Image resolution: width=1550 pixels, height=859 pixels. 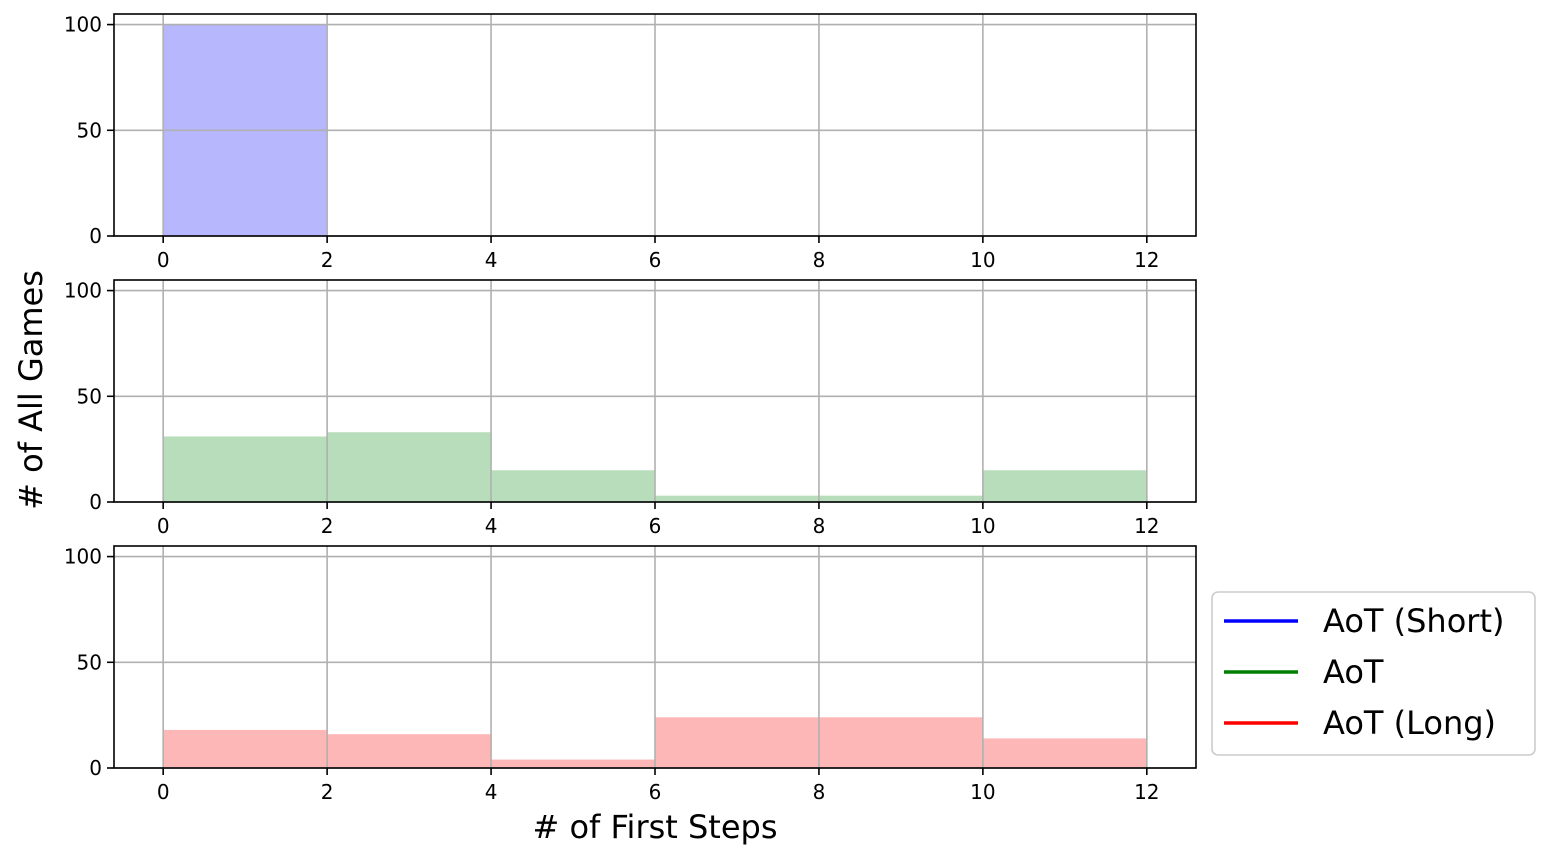 What do you see at coordinates (31, 390) in the screenshot?
I see `y-axis-label: # of All Games` at bounding box center [31, 390].